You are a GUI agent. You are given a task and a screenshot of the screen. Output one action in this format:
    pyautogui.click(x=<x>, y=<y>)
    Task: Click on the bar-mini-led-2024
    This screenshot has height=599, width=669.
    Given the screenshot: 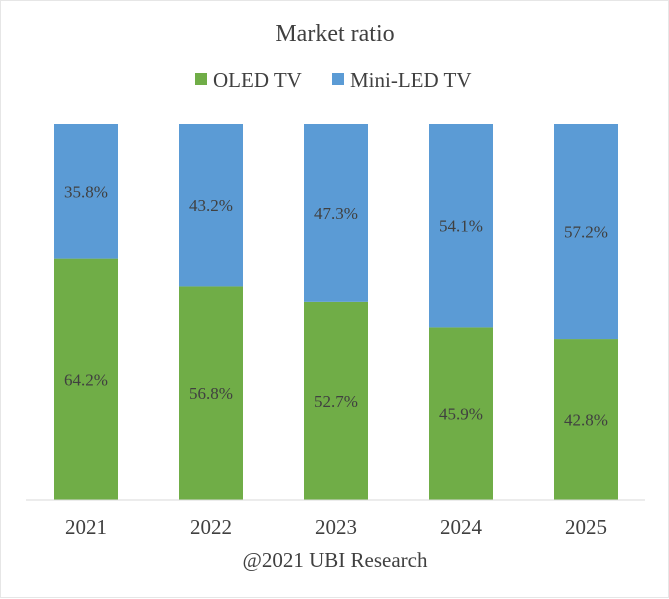 What is the action you would take?
    pyautogui.click(x=461, y=226)
    